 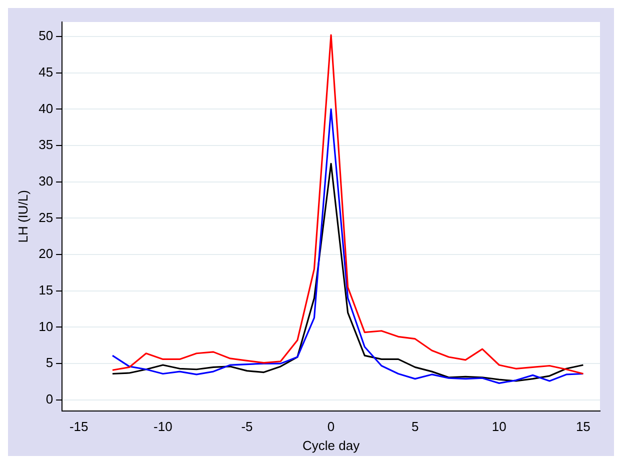 What do you see at coordinates (46, 108) in the screenshot?
I see `y-tick-label: 40` at bounding box center [46, 108].